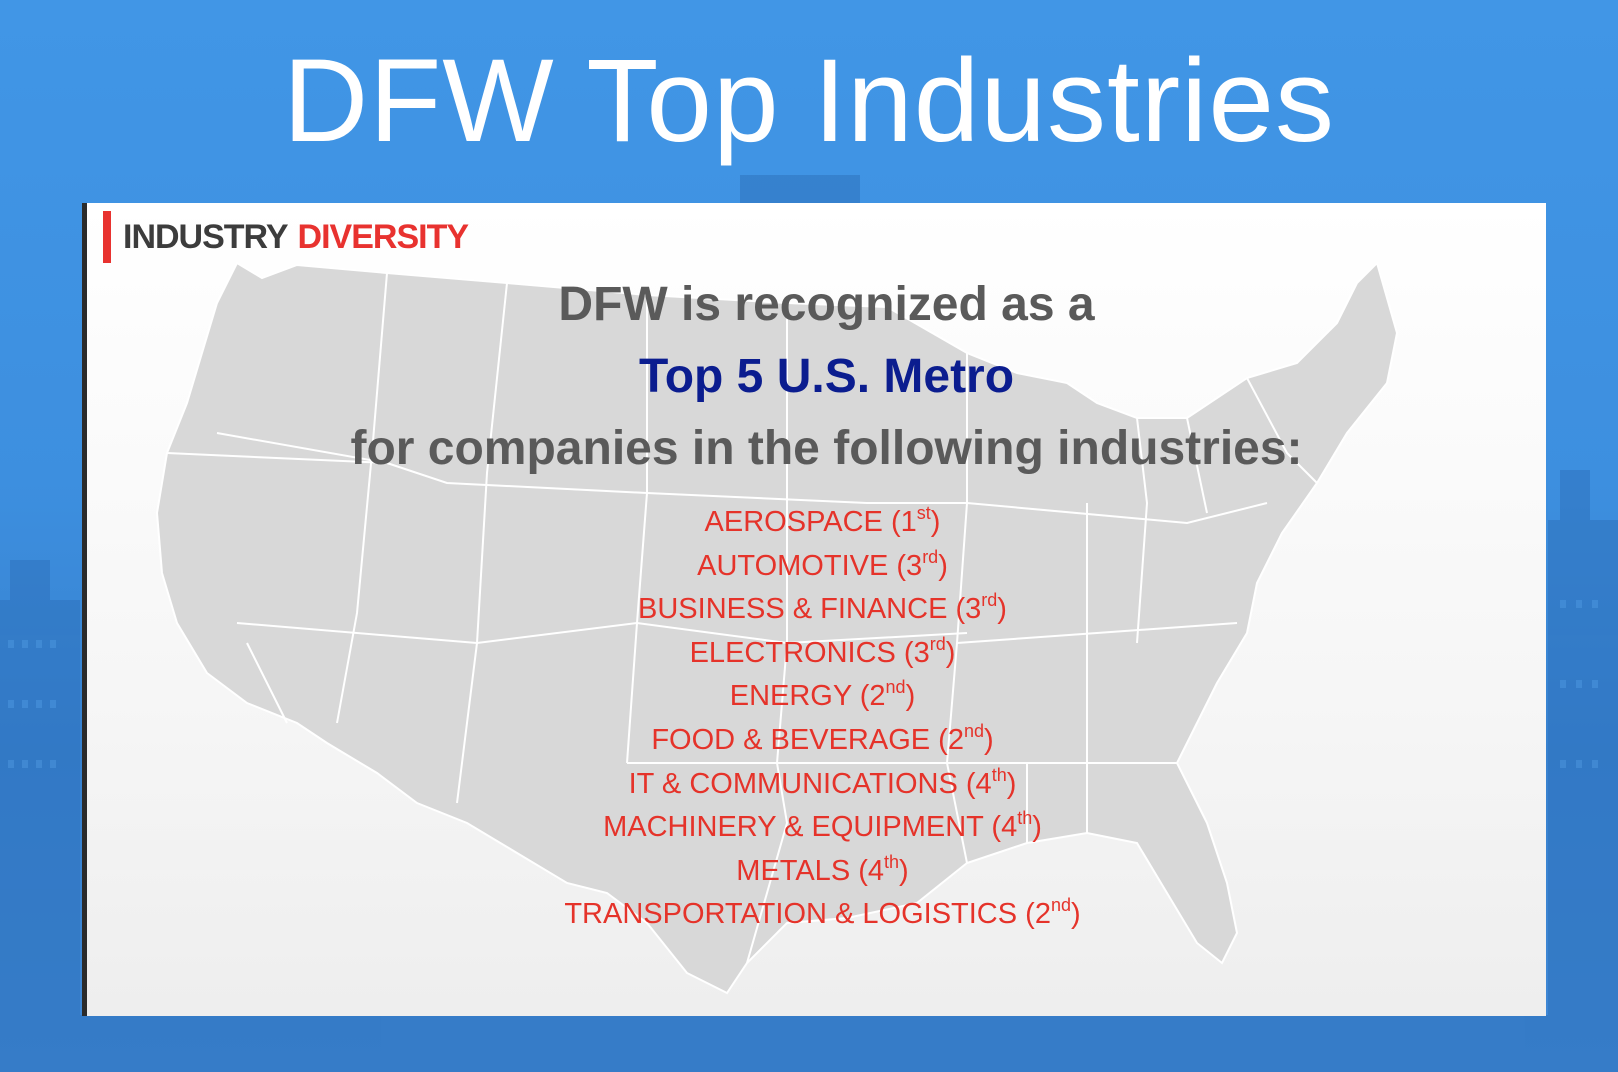 The height and width of the screenshot is (1072, 1618). Describe the element at coordinates (822, 782) in the screenshot. I see `industry-item: IT & COMMUNICATIONS (4th)` at that location.